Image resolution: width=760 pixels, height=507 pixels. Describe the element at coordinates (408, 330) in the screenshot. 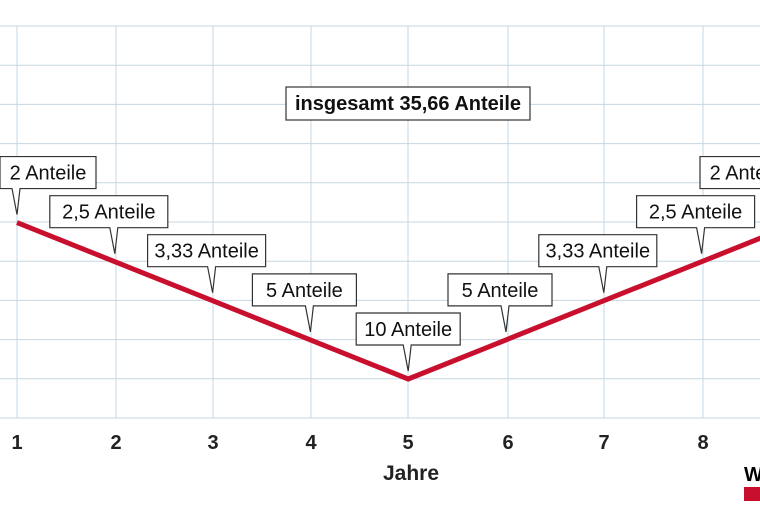

I see `data-label-text: 10 Anteile` at that location.